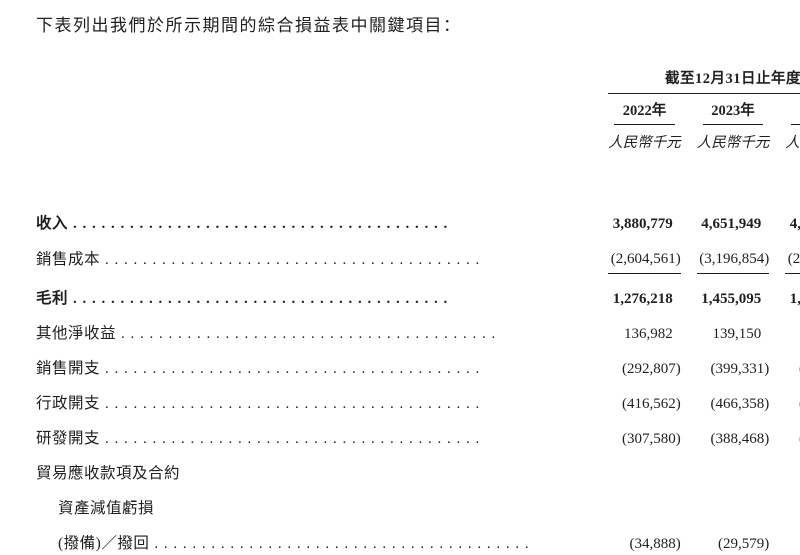 The image size is (800, 555). What do you see at coordinates (731, 298) in the screenshot?
I see `cell-value: 1,455,095` at bounding box center [731, 298].